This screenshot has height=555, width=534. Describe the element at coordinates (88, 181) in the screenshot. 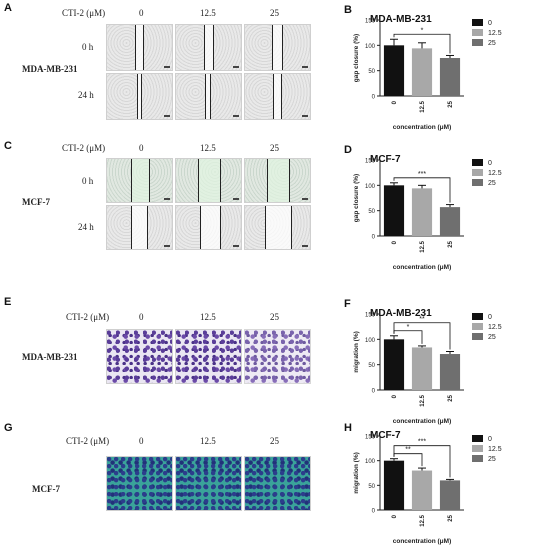

I see `time-label-0h: 0 h` at that location.